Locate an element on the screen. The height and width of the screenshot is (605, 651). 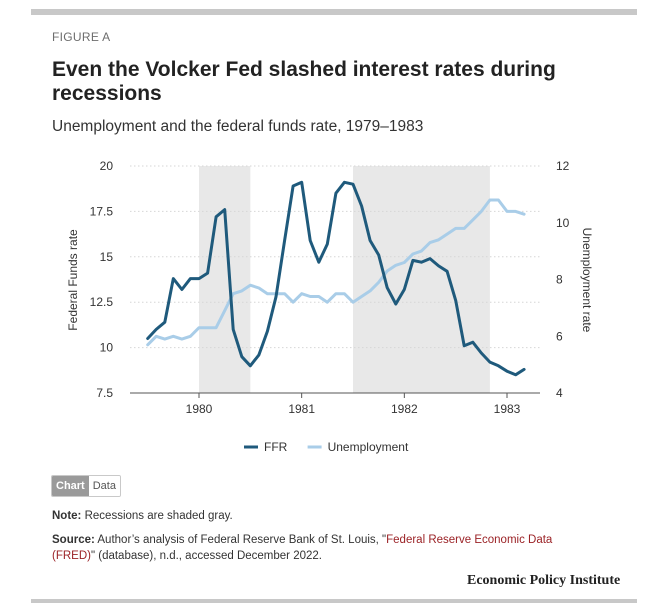
bottom-rule is located at coordinates (334, 601).